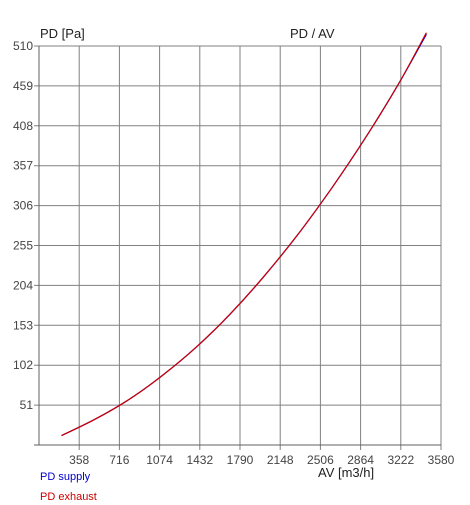  I want to click on x-tick-label: 2506, so click(320, 460).